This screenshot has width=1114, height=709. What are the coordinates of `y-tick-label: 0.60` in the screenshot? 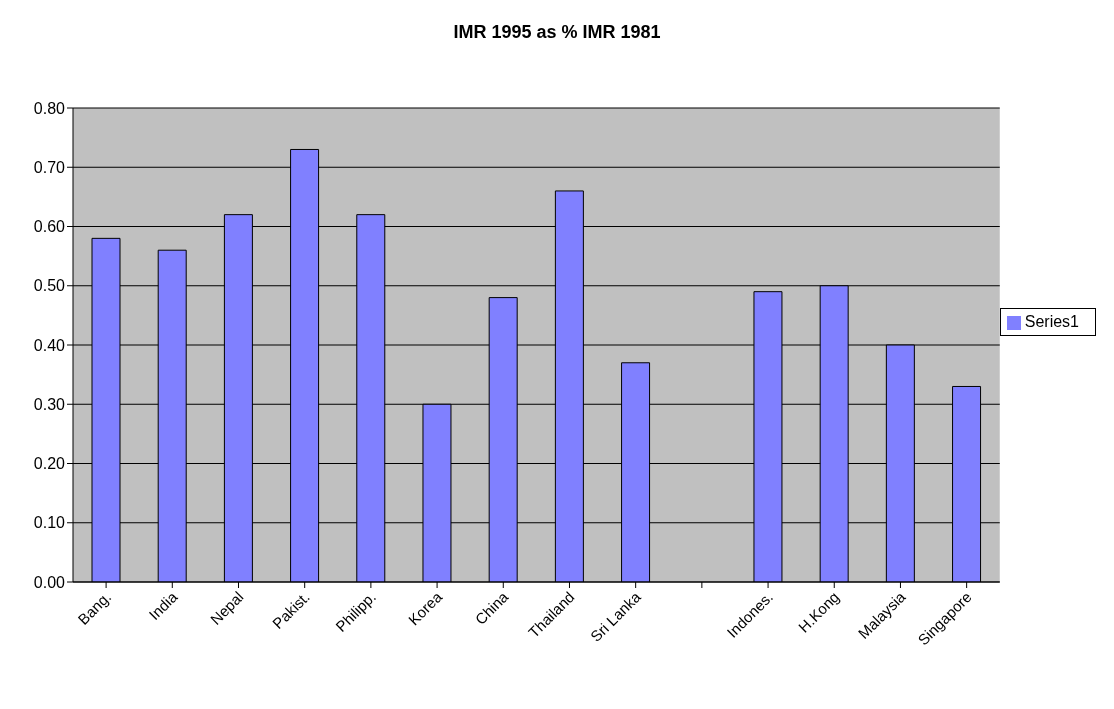 It's located at (49, 227).